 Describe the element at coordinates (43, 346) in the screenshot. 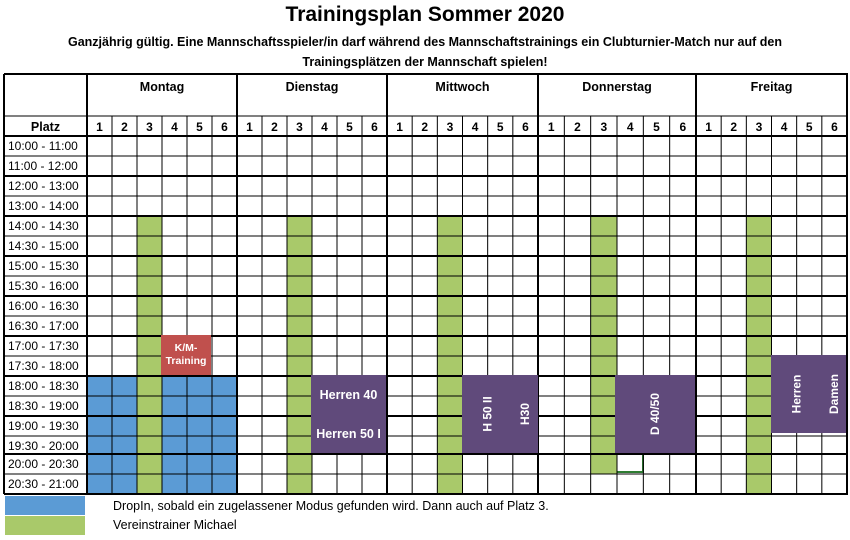

I see `time-slot-label: 17:00 - 17:30` at that location.